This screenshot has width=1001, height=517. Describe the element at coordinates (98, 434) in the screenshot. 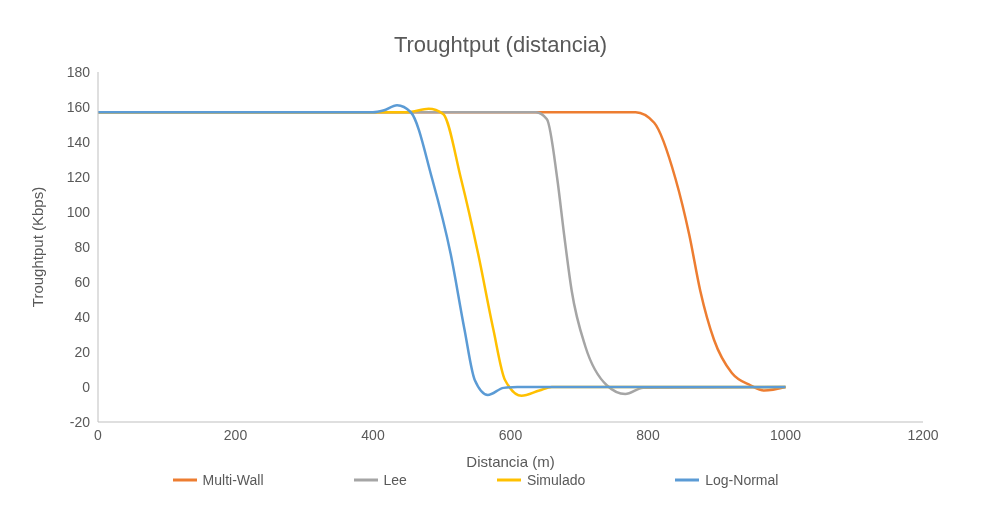

I see `x-tick-label: 0` at that location.